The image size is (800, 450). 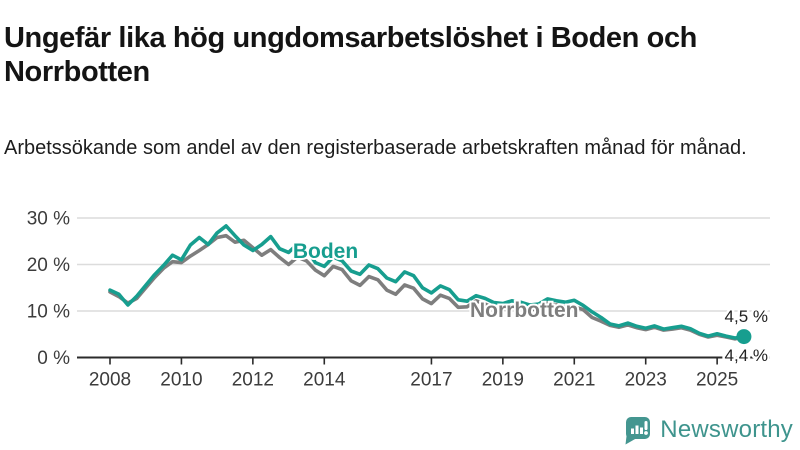 What do you see at coordinates (746, 316) in the screenshot?
I see `end-value-label: 4,5 %` at bounding box center [746, 316].